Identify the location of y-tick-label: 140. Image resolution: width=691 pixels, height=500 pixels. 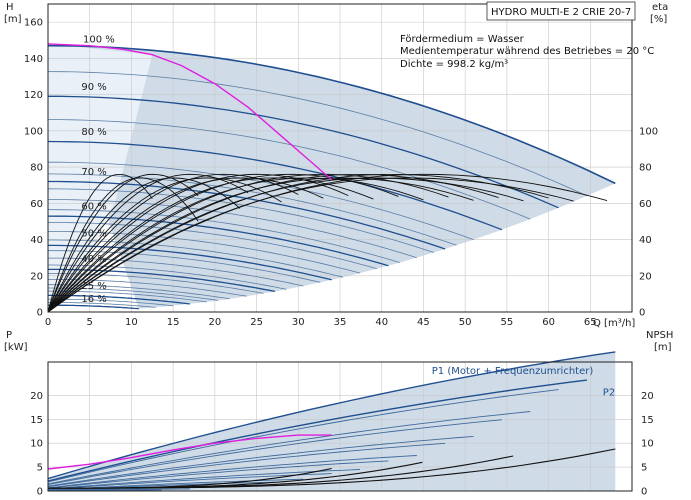
(33, 59).